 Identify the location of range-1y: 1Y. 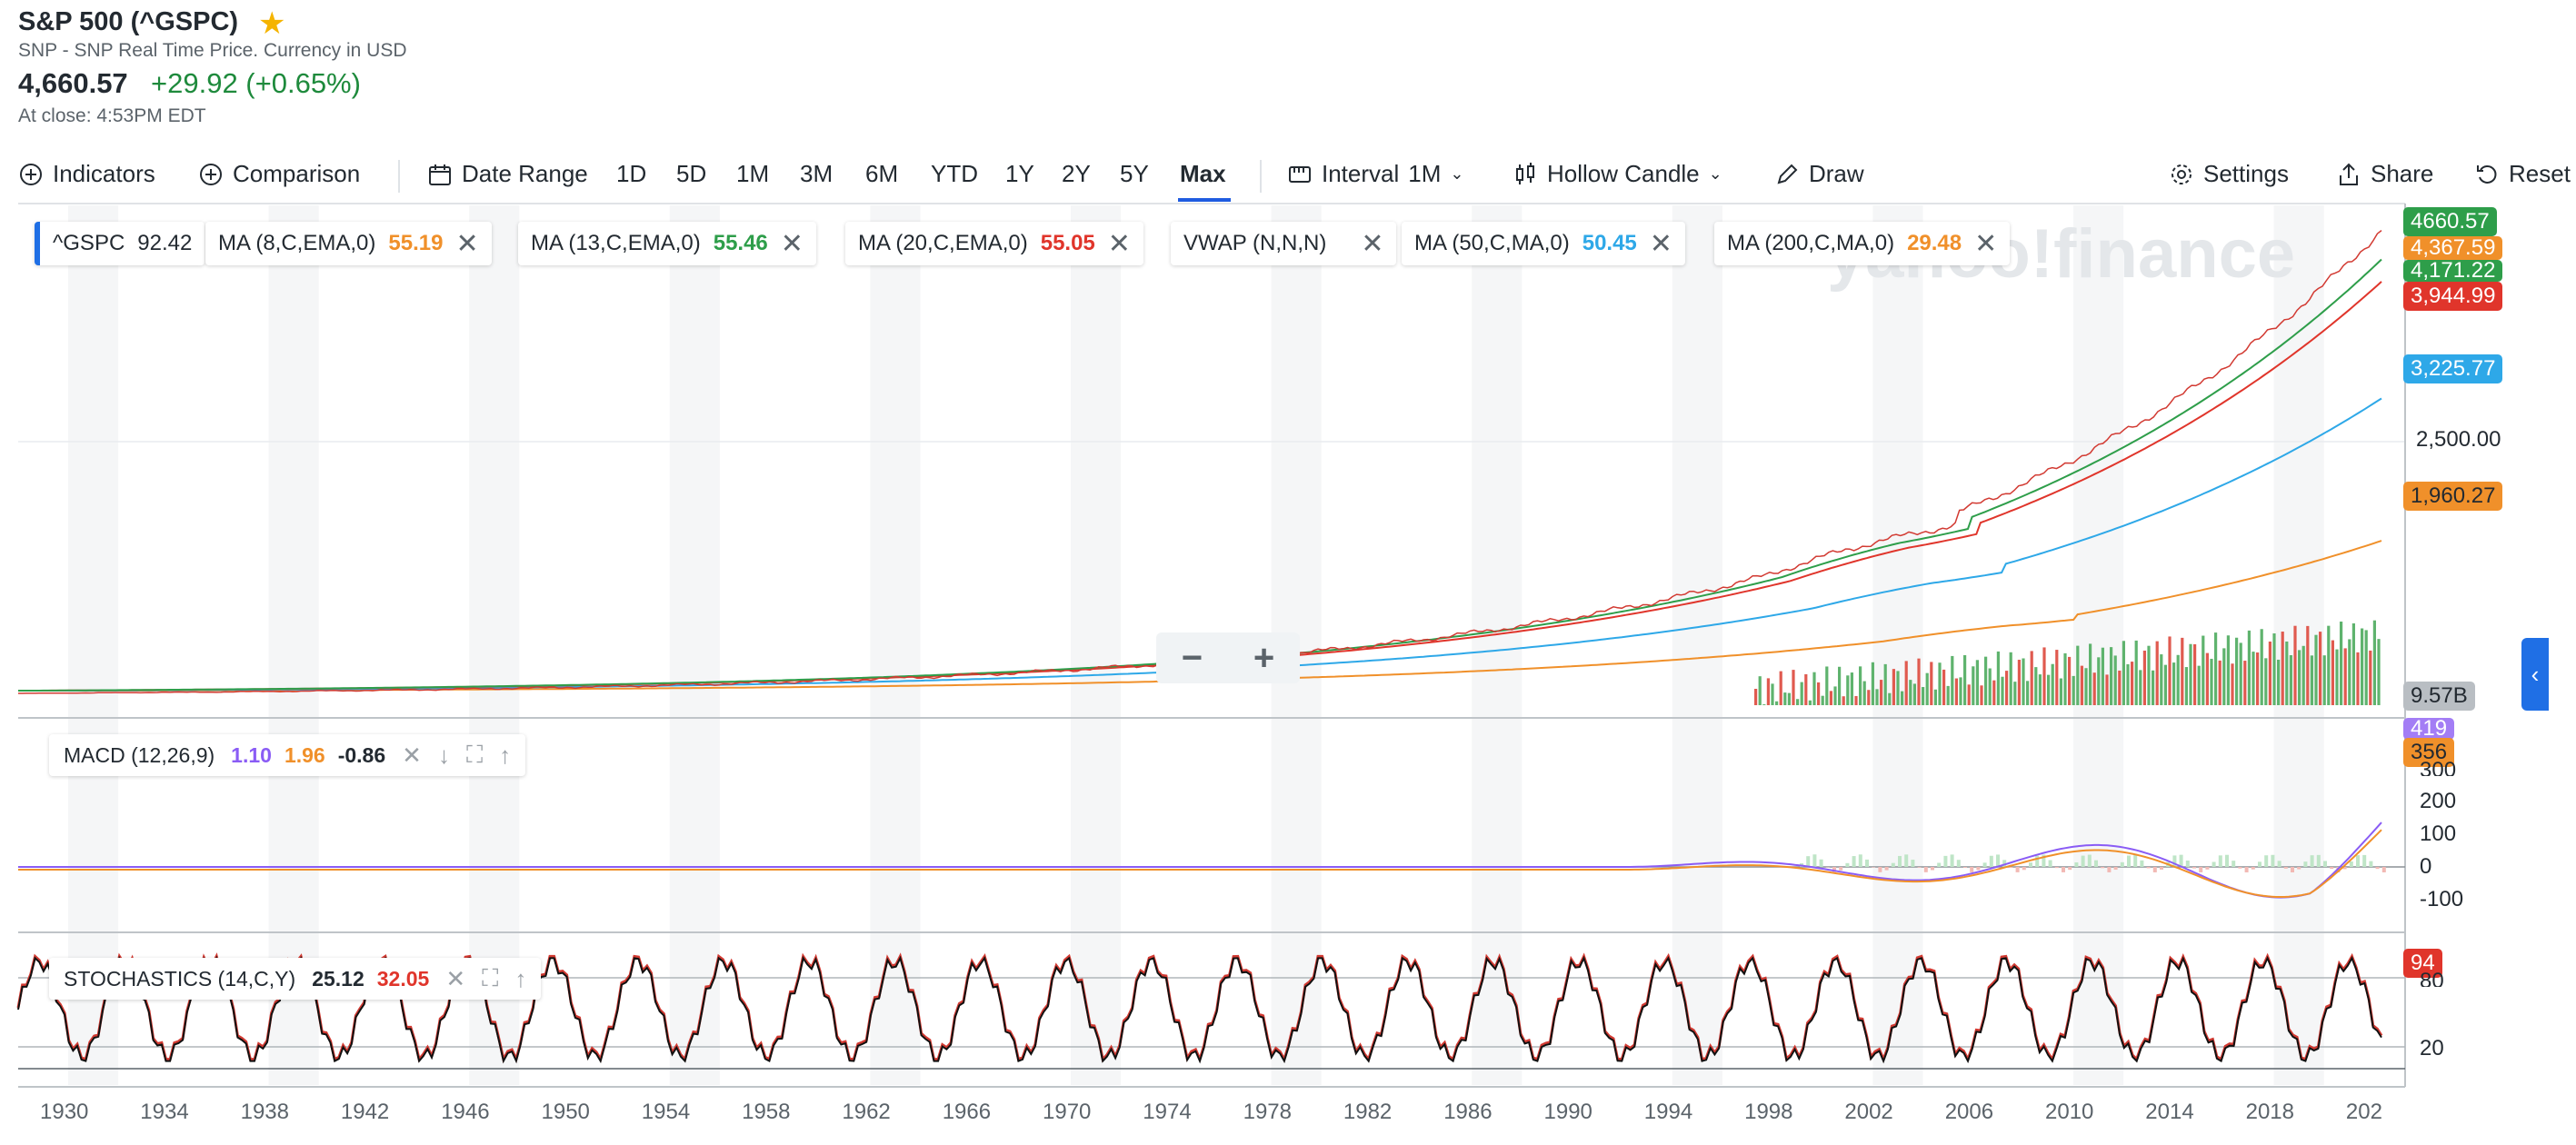
(1019, 173).